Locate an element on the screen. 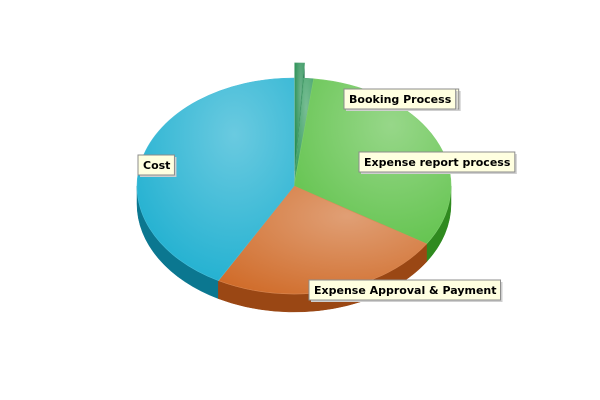 This screenshot has width=600, height=400. slice-label-text: Cost is located at coordinates (156, 165).